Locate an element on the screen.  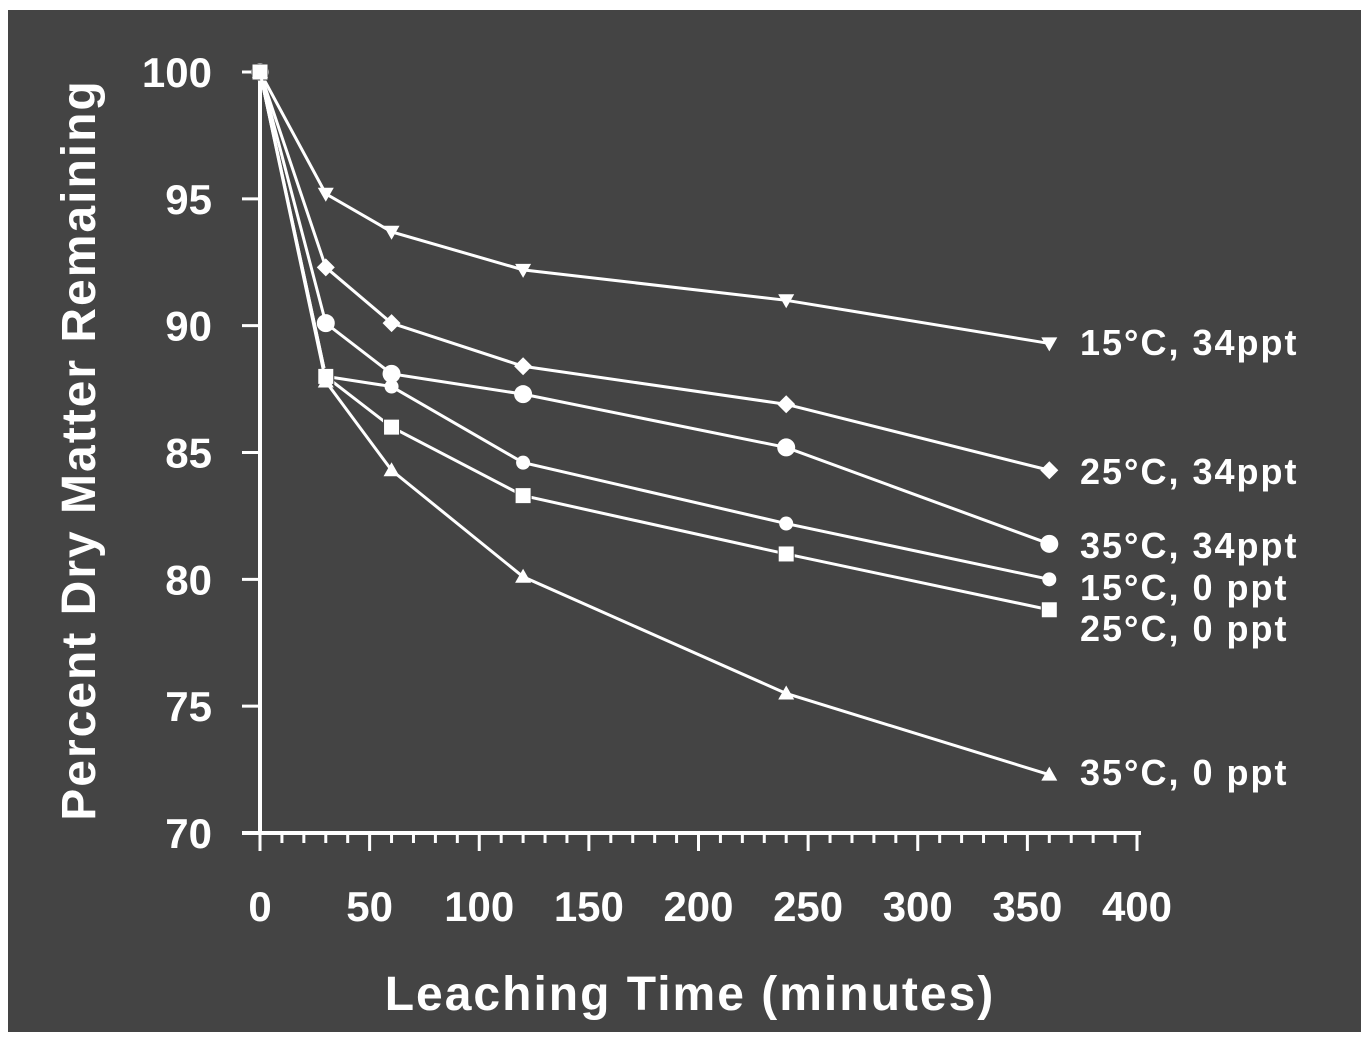
y-tick-label: 70 is located at coordinates (188, 833).